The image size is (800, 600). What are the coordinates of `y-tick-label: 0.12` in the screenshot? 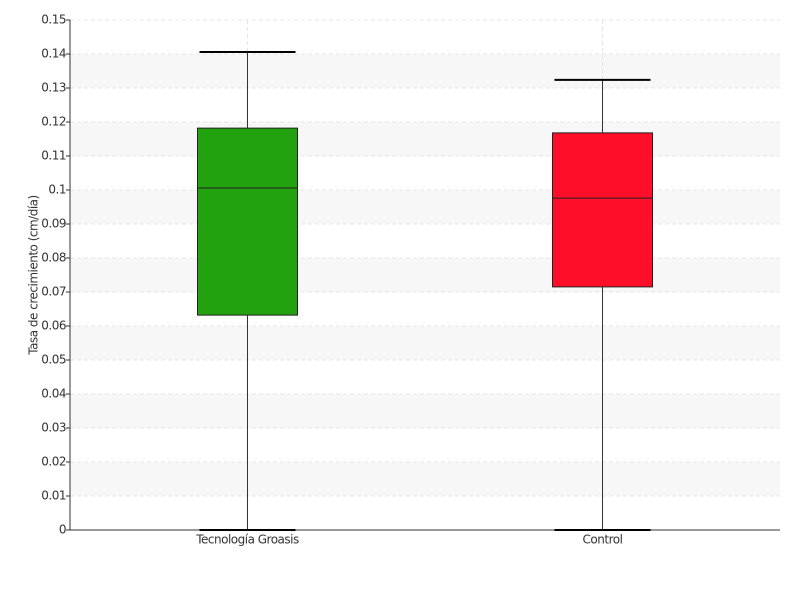 It's located at (53, 122).